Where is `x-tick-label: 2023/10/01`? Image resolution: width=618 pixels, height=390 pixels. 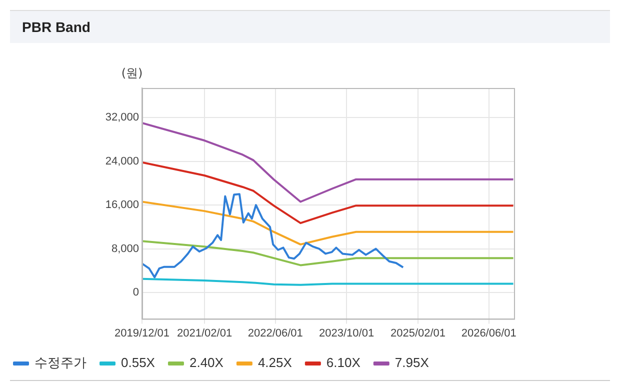
x-tick-label: 2023/10/01 is located at coordinates (346, 333).